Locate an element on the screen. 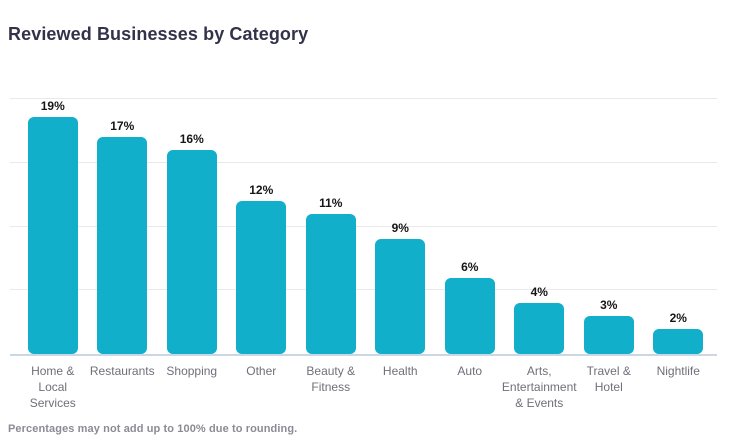  category-label-line: Arts, is located at coordinates (539, 371).